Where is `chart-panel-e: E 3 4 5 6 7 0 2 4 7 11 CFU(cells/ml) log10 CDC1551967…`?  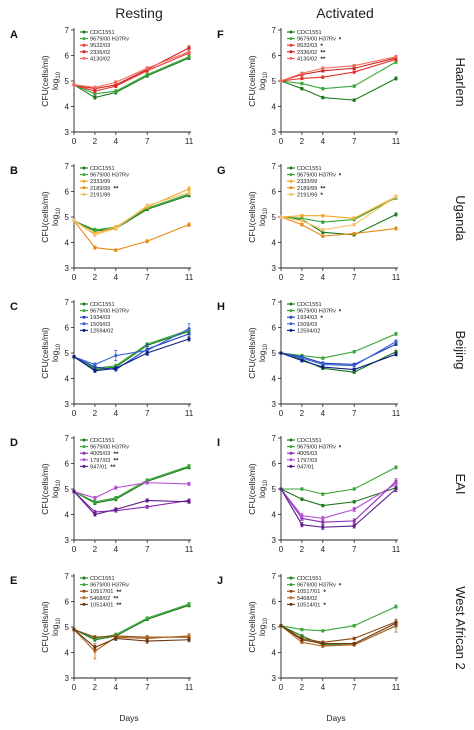
chart-panel-e: E 3 4 5 6 7 0 2 4 7 11 CFU(cells/ml) log10 CDC1551967… is located at coordinates (102, 632).